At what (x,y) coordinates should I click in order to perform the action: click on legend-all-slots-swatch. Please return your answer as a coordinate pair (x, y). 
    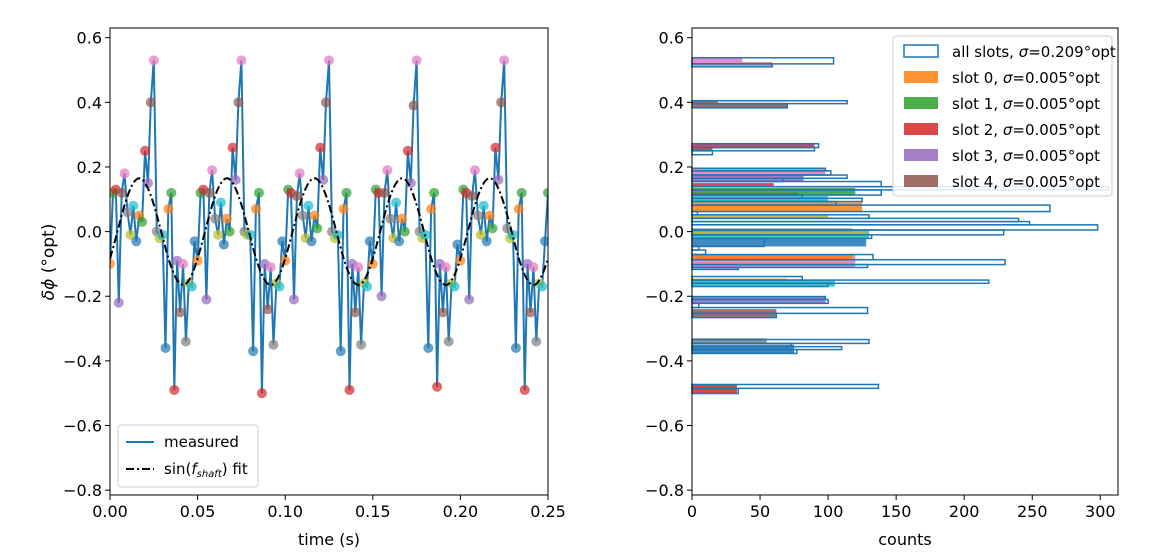
    Looking at the image, I should click on (921, 51).